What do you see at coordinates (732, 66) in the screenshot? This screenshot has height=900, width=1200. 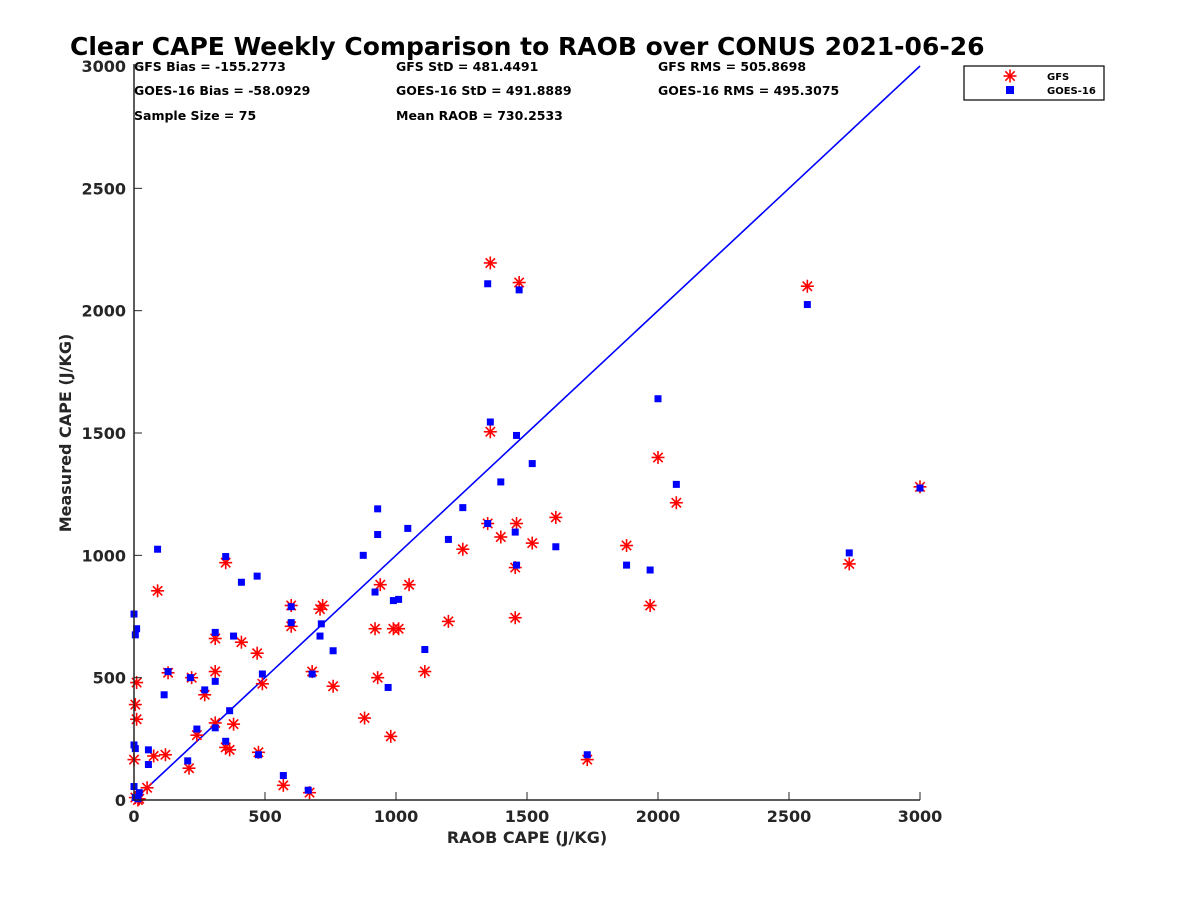 I see `stat-text: GFS RMS = 505.8698` at bounding box center [732, 66].